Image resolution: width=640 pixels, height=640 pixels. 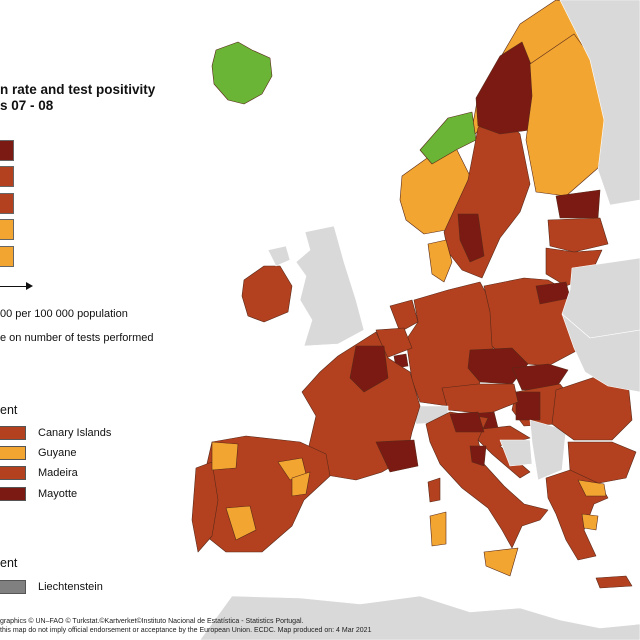 What do you see at coordinates (600, 353) in the screenshot?
I see `region-ukraine` at bounding box center [600, 353].